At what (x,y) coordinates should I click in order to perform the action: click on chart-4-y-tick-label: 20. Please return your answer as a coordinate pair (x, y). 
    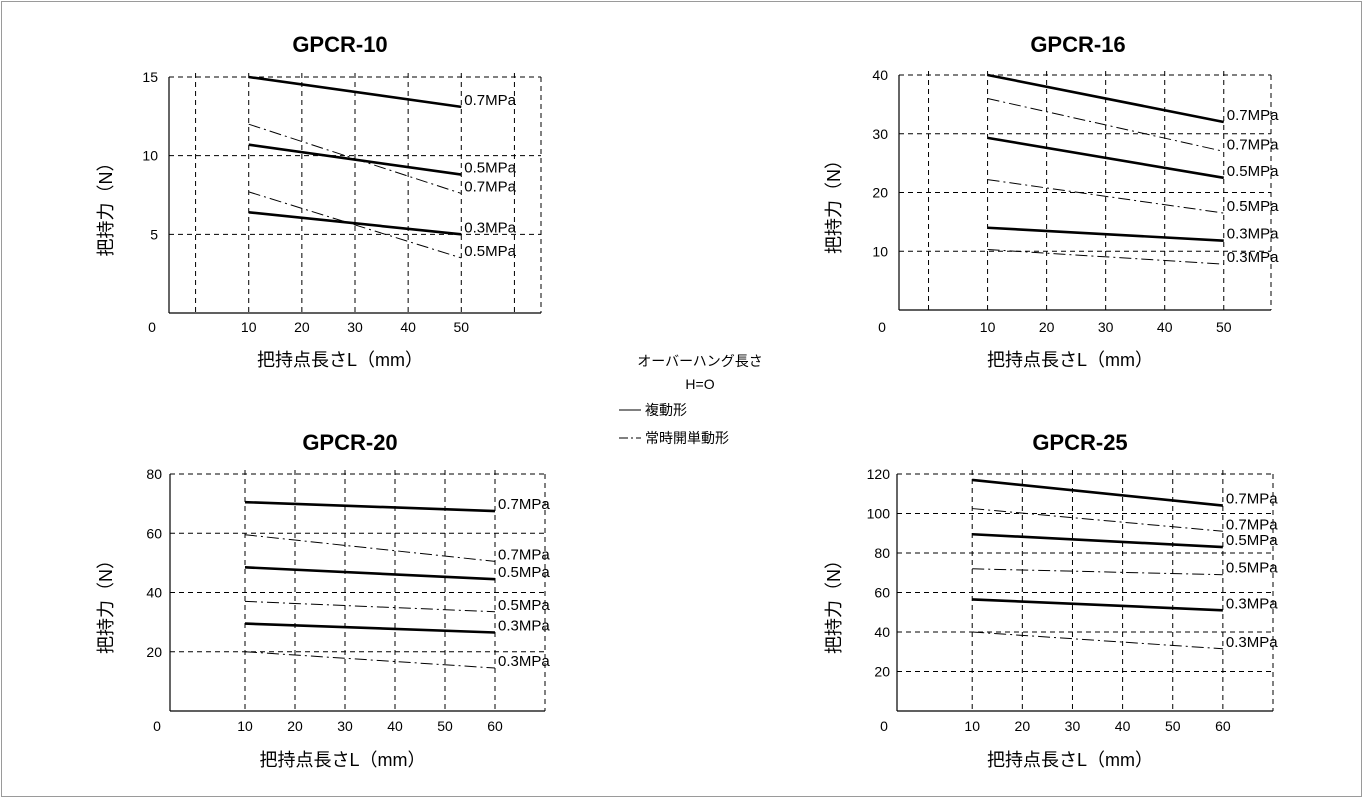
    Looking at the image, I should click on (882, 672).